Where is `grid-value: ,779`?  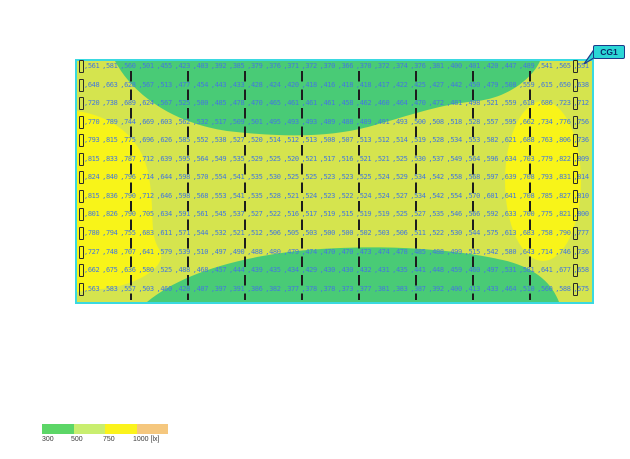 grid-value: ,779 is located at coordinates (545, 158).